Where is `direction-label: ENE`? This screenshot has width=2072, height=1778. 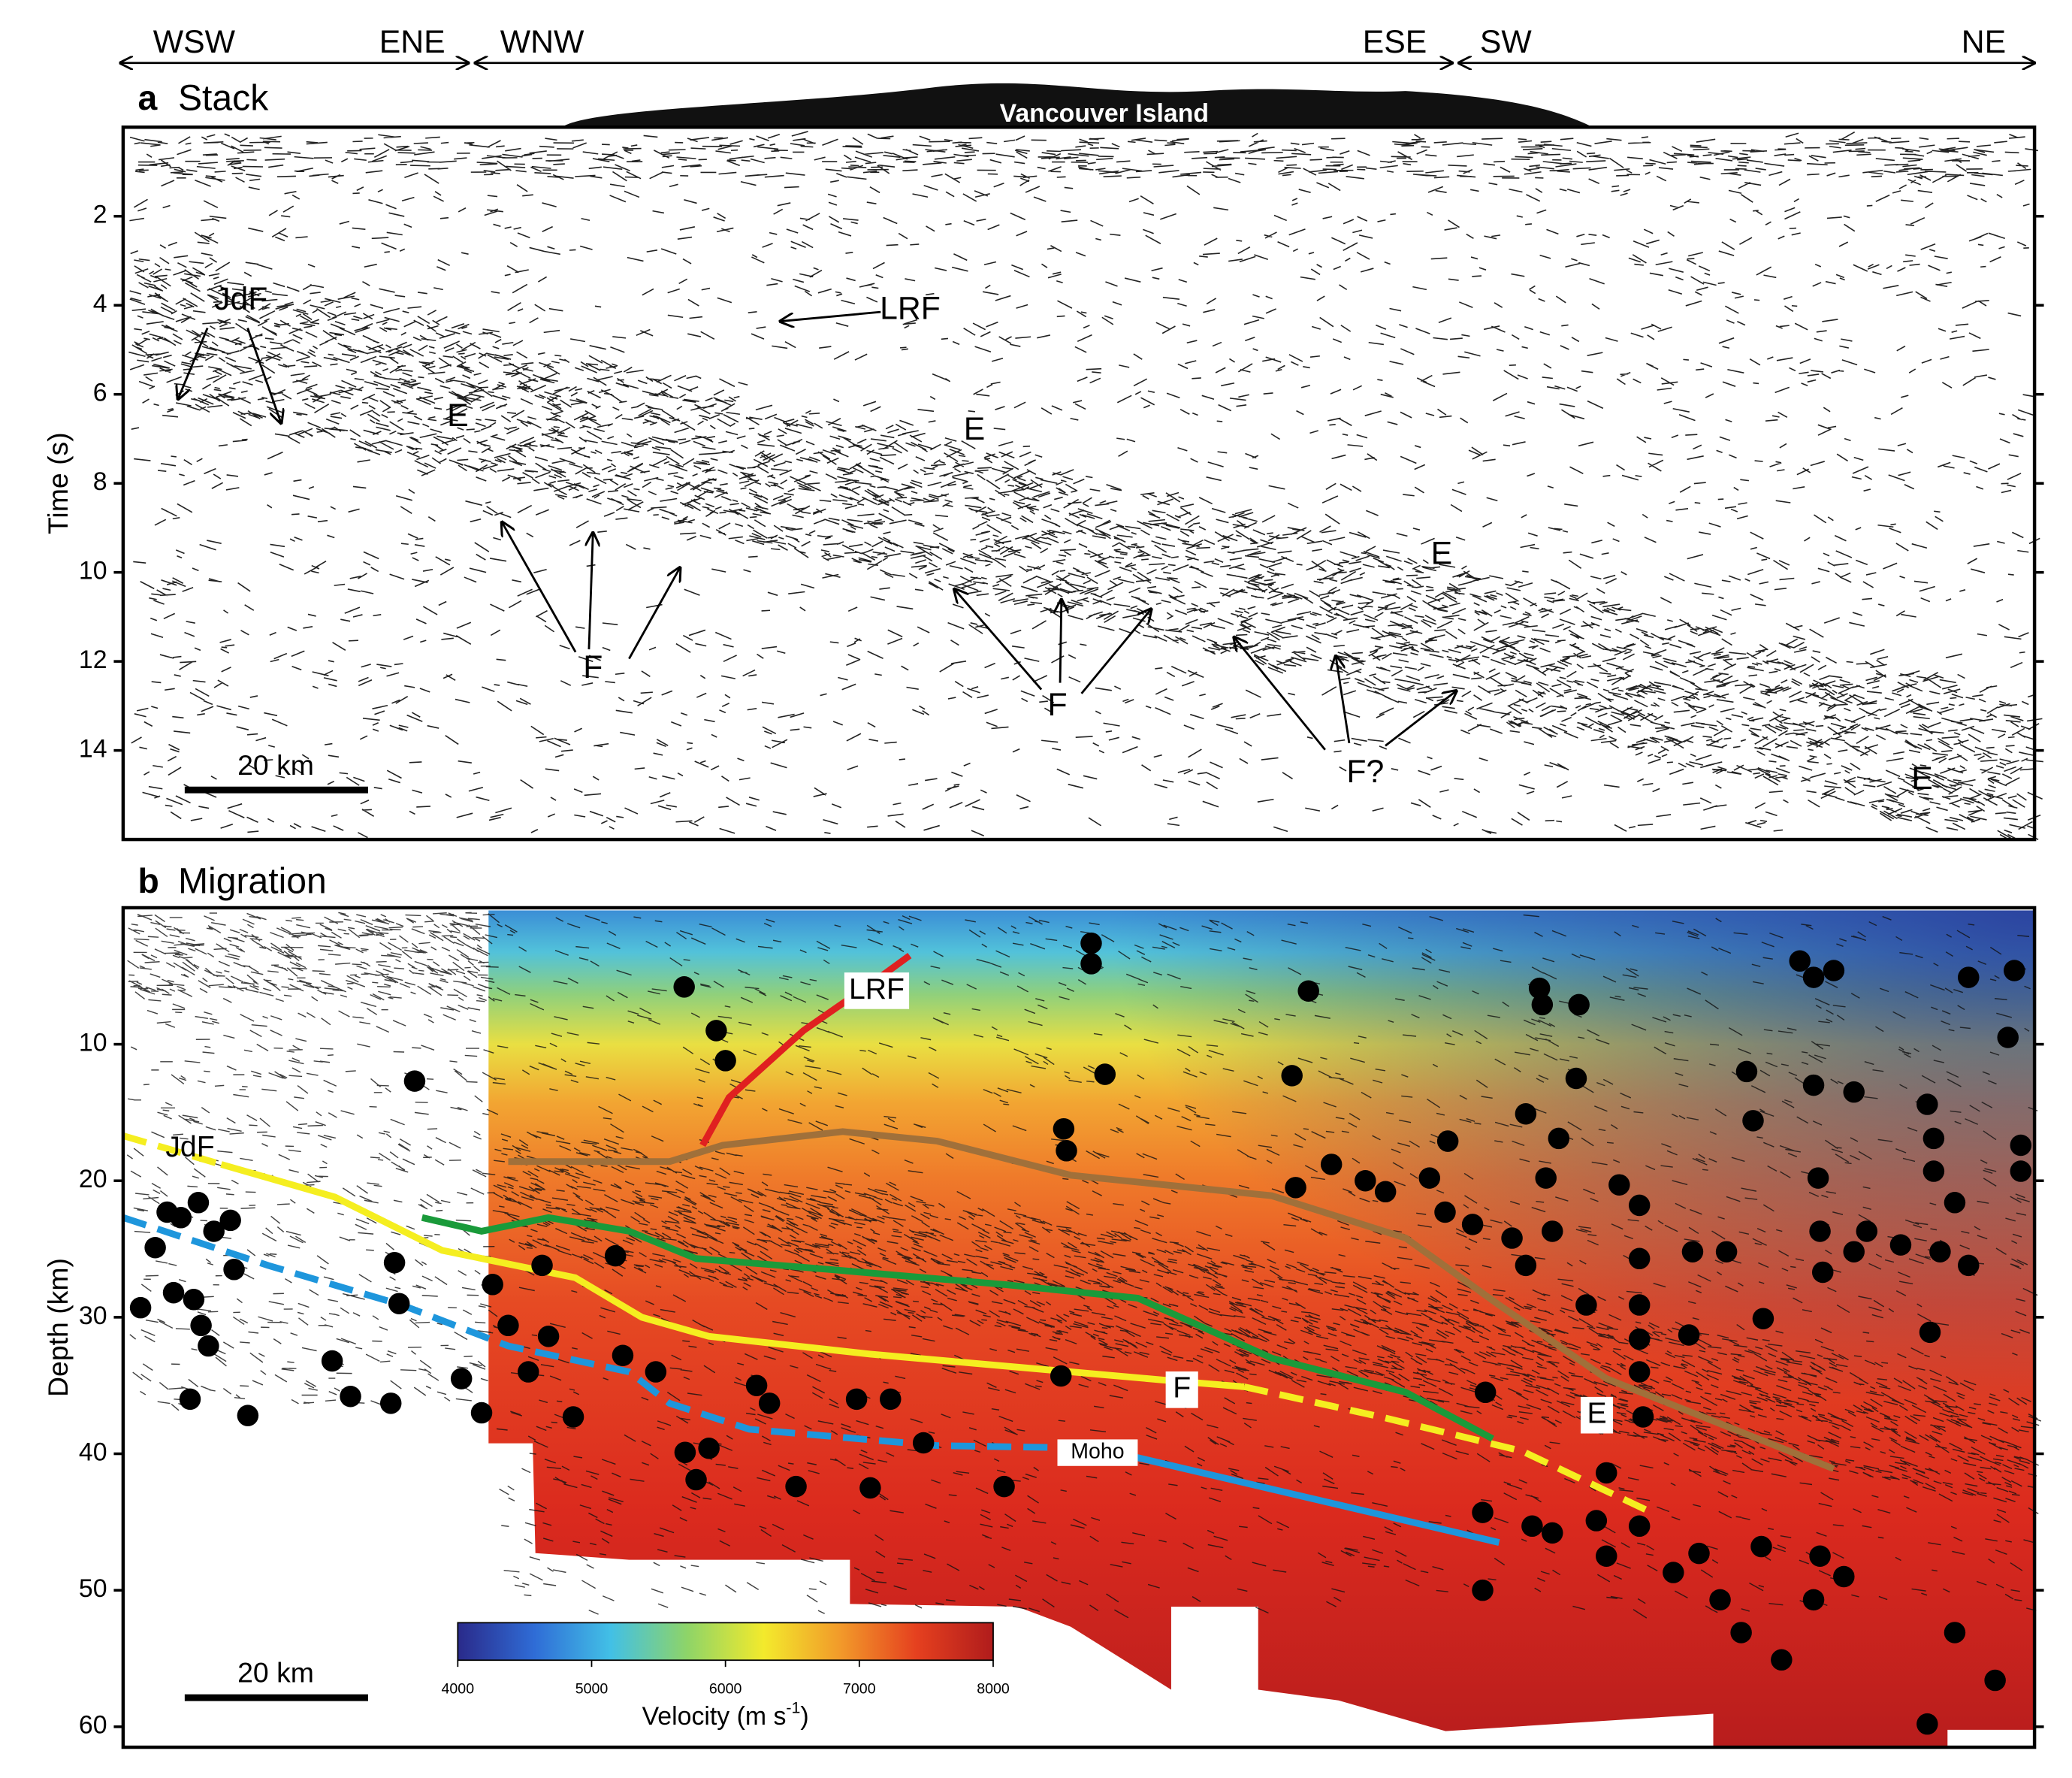 direction-label: ENE is located at coordinates (412, 42).